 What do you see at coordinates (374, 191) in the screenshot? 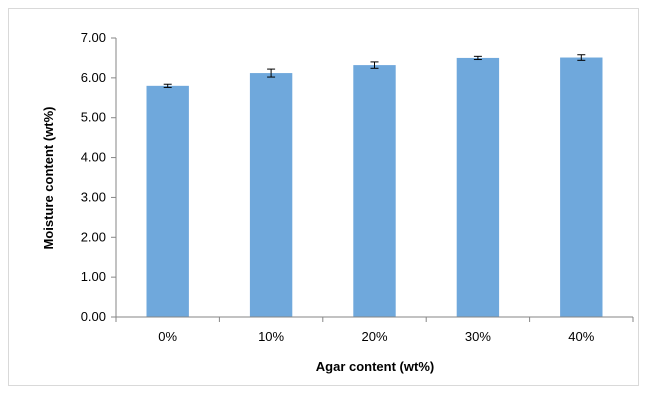
I see `bar-20pct` at bounding box center [374, 191].